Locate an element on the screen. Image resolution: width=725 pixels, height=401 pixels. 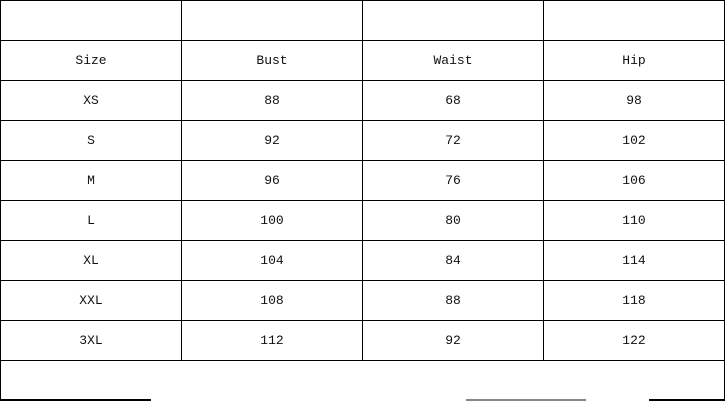
table-cell: 114 is located at coordinates (634, 260).